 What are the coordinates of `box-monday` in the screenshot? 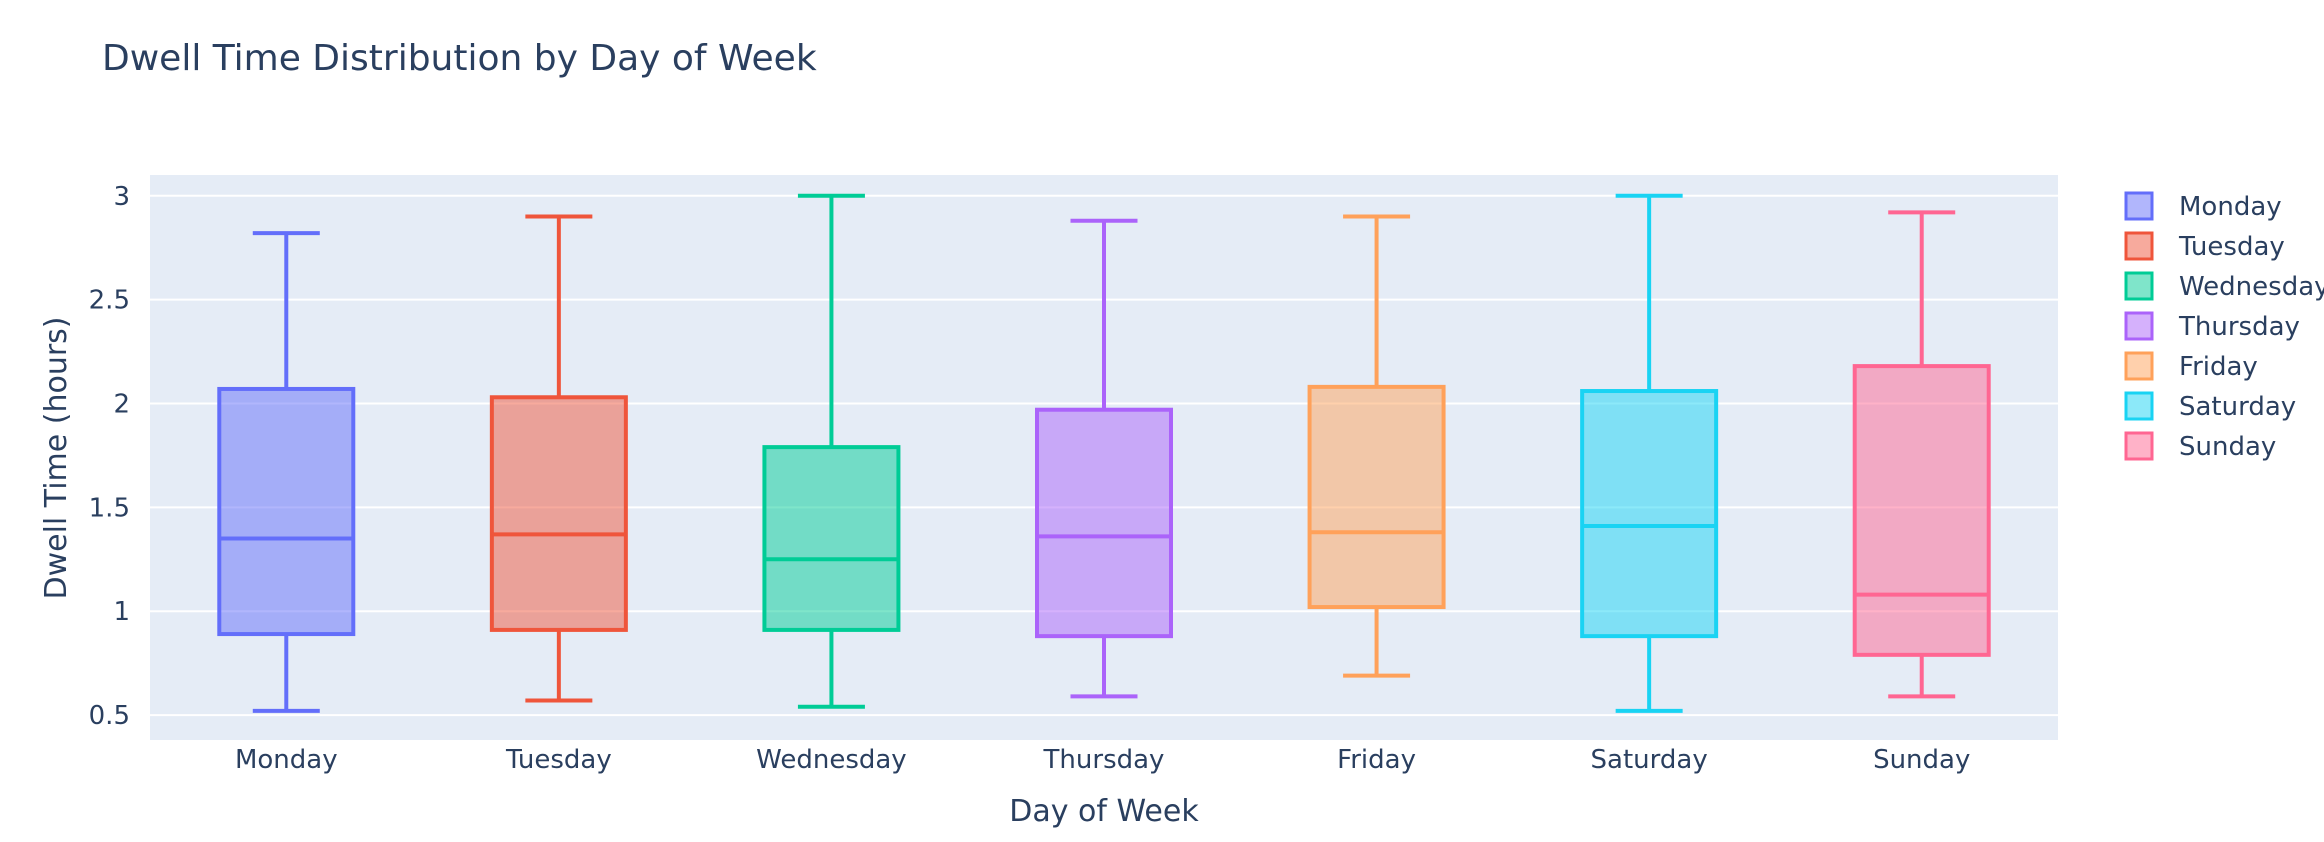 It's located at (286, 472).